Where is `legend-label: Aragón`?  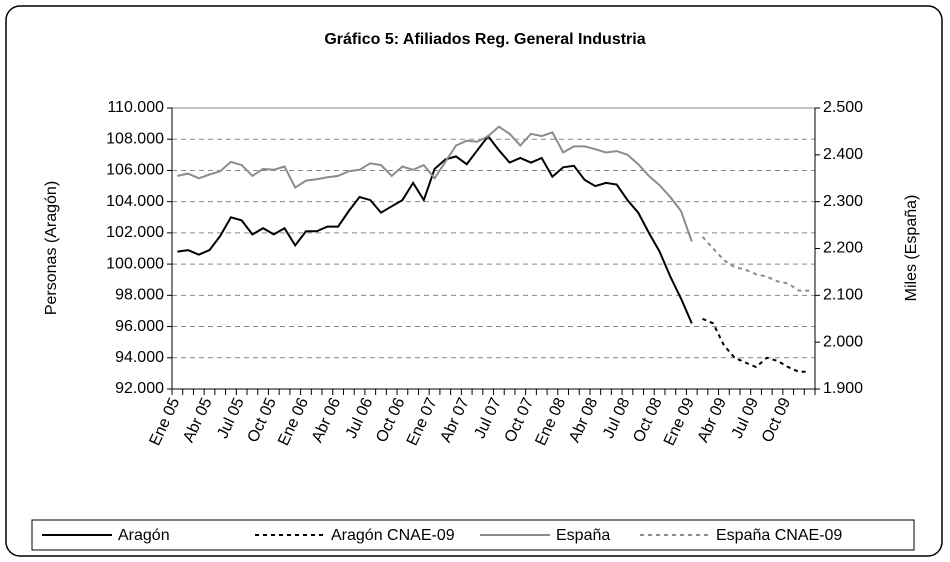 legend-label: Aragón is located at coordinates (144, 535).